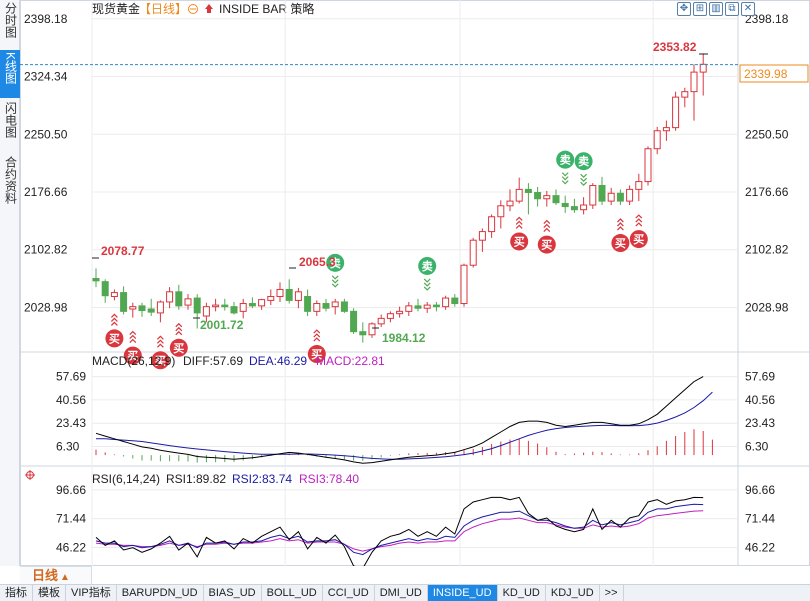 This screenshot has width=810, height=601. I want to click on indicator-tab: DMI_UD, so click(401, 593).